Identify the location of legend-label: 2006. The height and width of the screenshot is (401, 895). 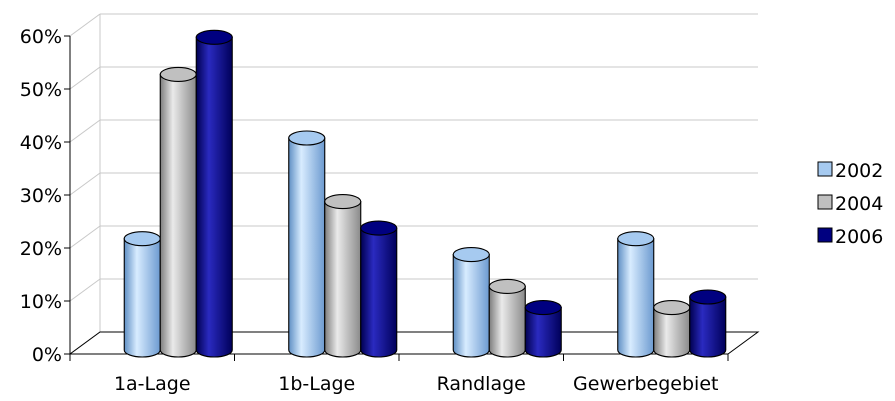
(859, 237).